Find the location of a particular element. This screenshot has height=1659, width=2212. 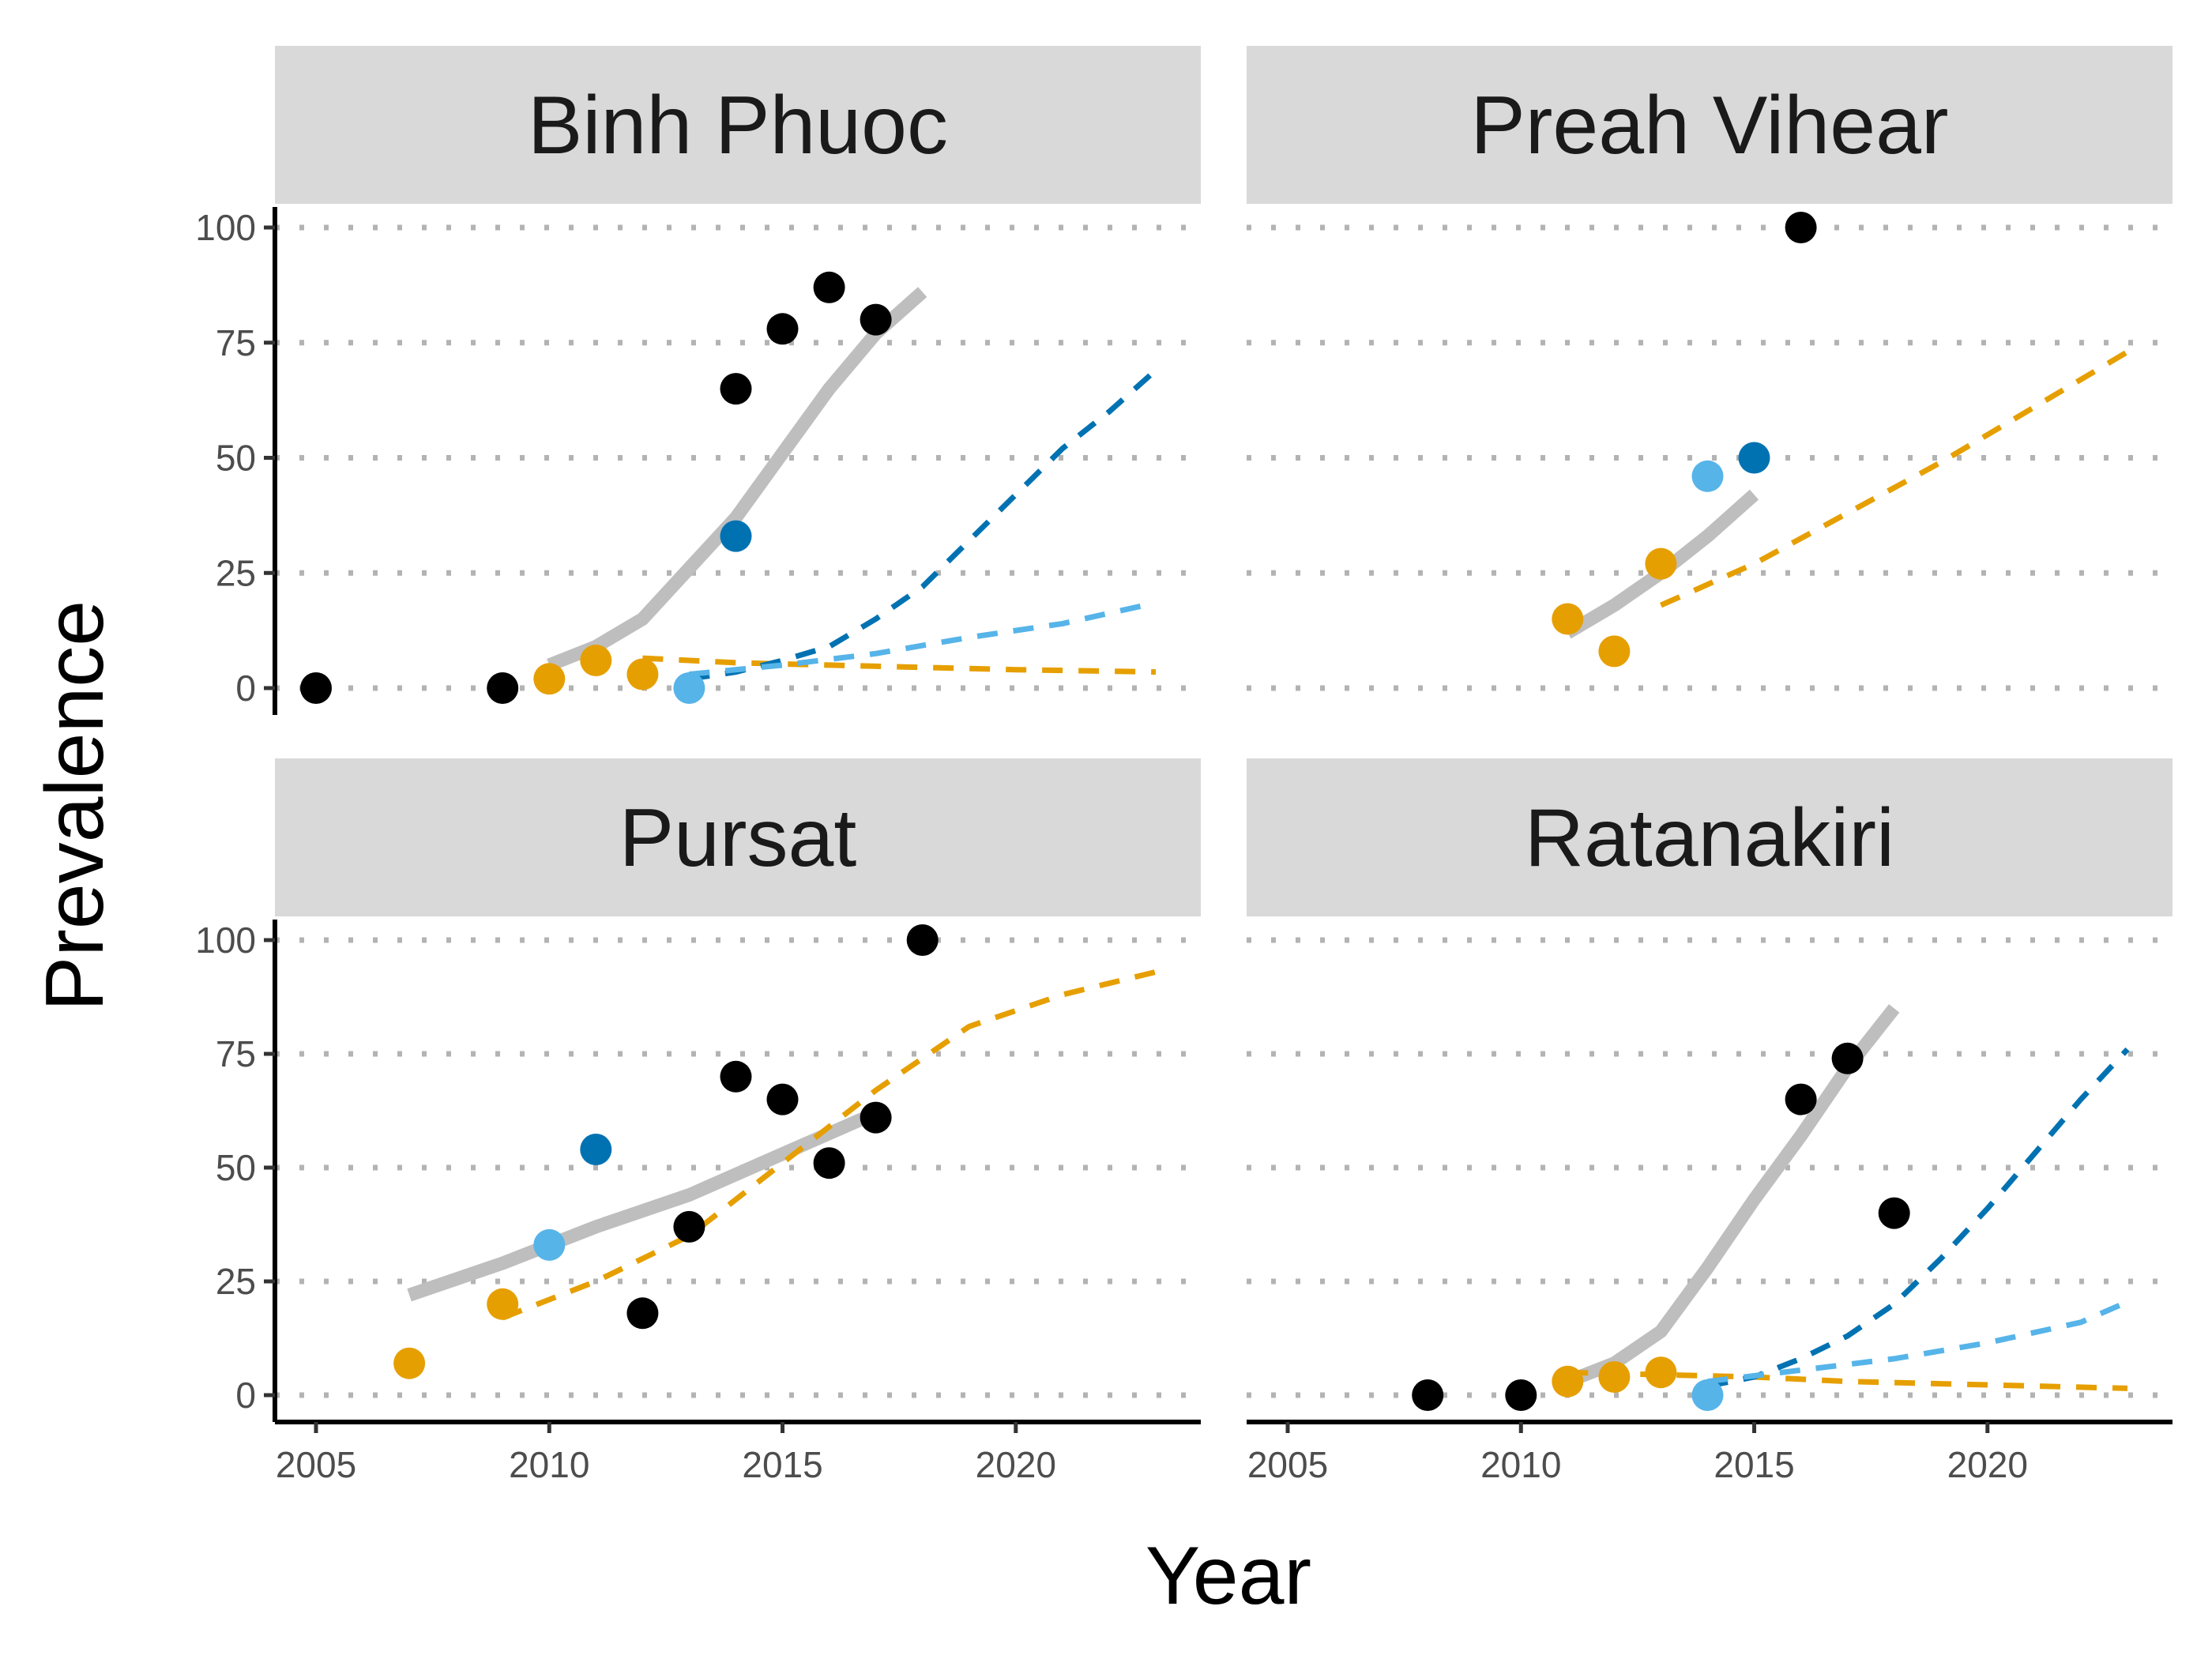

panel-title-ratanakiri: Ratanakiri is located at coordinates (1710, 838).